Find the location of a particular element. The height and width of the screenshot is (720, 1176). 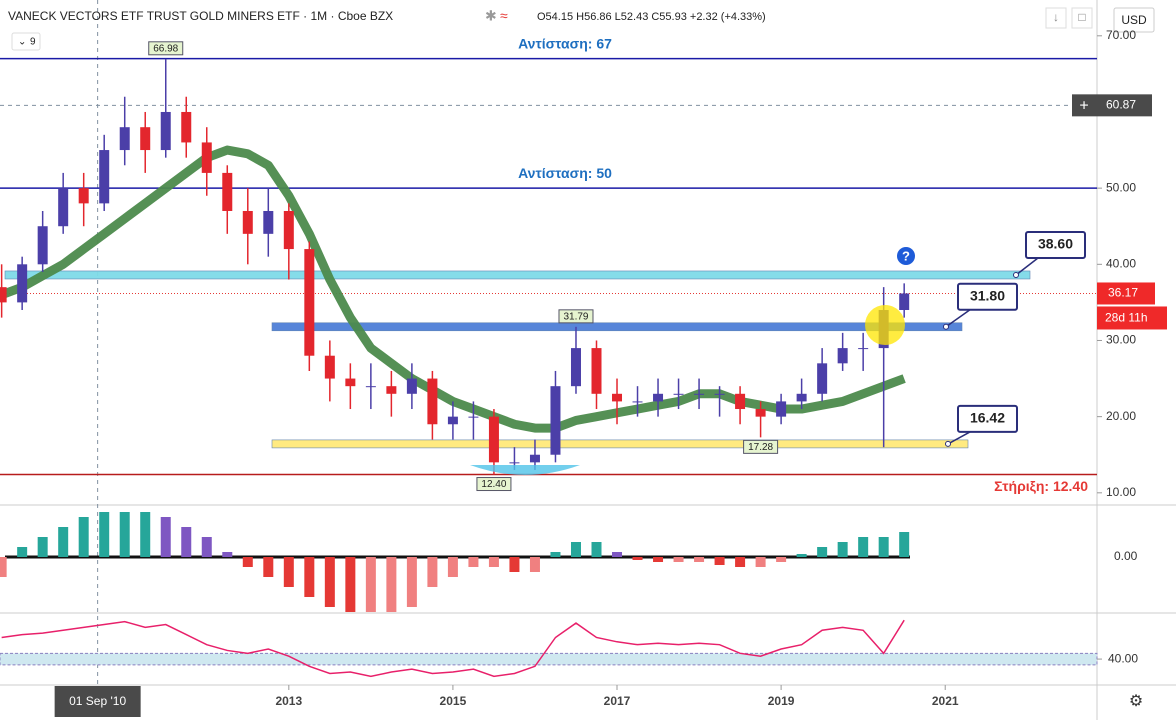

x-tick-label: 2021 is located at coordinates (945, 701).